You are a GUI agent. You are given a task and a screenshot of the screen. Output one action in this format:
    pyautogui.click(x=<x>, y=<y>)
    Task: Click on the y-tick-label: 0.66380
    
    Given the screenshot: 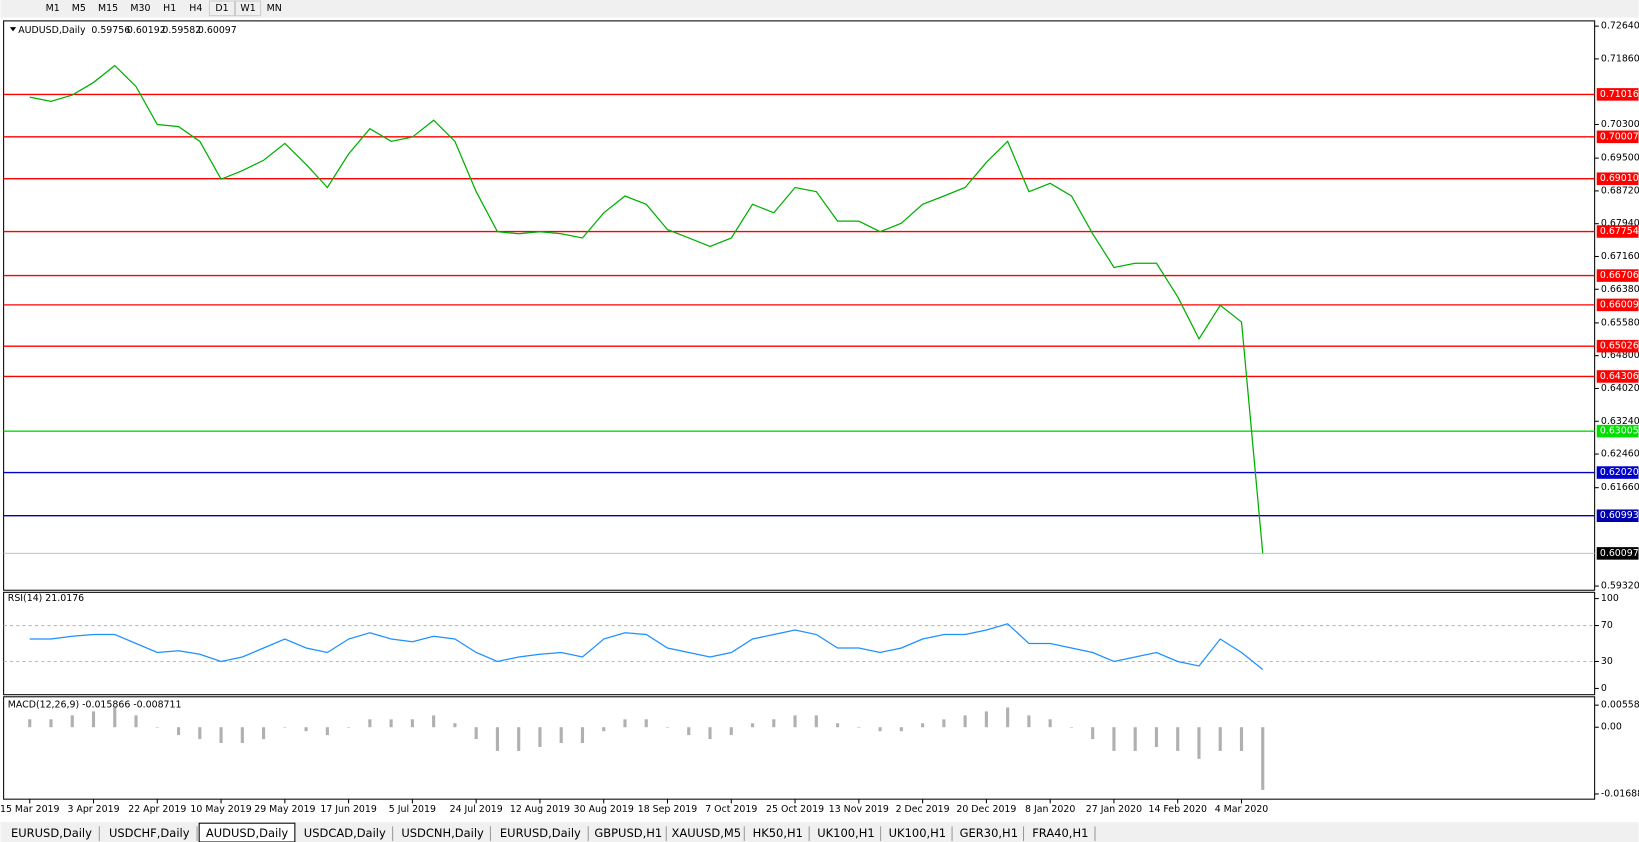 What is the action you would take?
    pyautogui.click(x=1620, y=289)
    